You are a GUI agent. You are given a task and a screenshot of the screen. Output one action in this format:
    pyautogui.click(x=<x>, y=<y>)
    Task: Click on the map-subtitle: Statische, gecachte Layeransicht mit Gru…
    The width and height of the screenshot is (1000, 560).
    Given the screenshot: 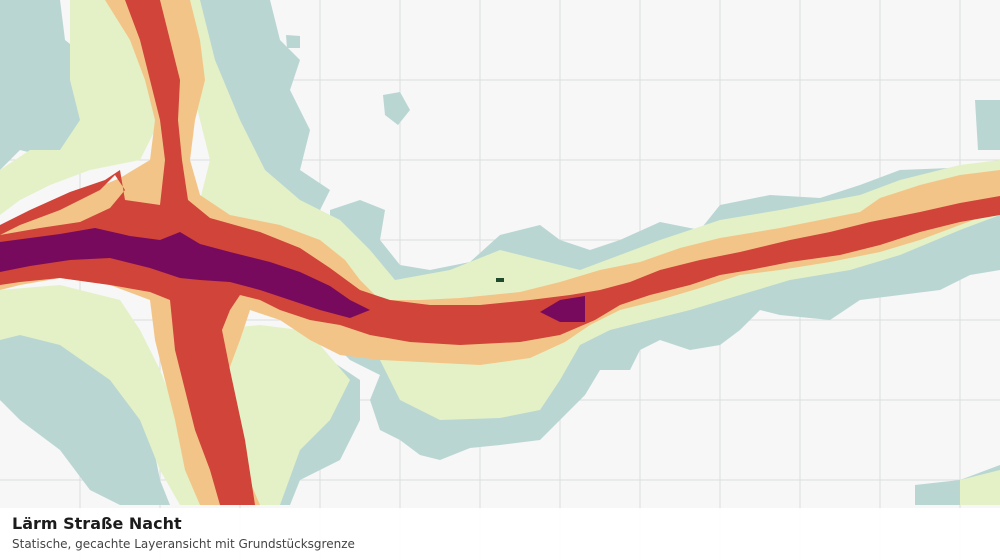 What is the action you would take?
    pyautogui.click(x=183, y=544)
    